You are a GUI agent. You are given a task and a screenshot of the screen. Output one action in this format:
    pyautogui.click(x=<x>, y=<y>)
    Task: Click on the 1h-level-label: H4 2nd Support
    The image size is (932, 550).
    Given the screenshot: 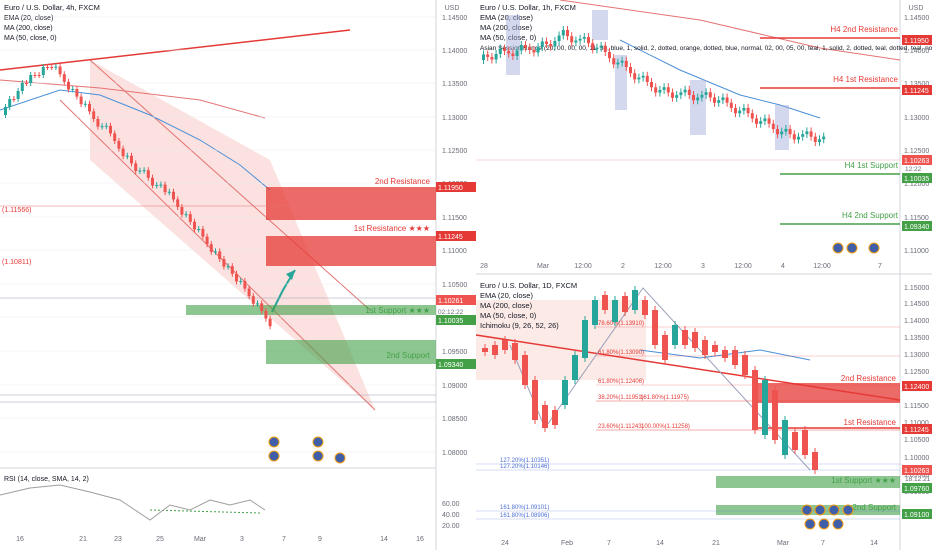 What is the action you would take?
    pyautogui.click(x=870, y=215)
    